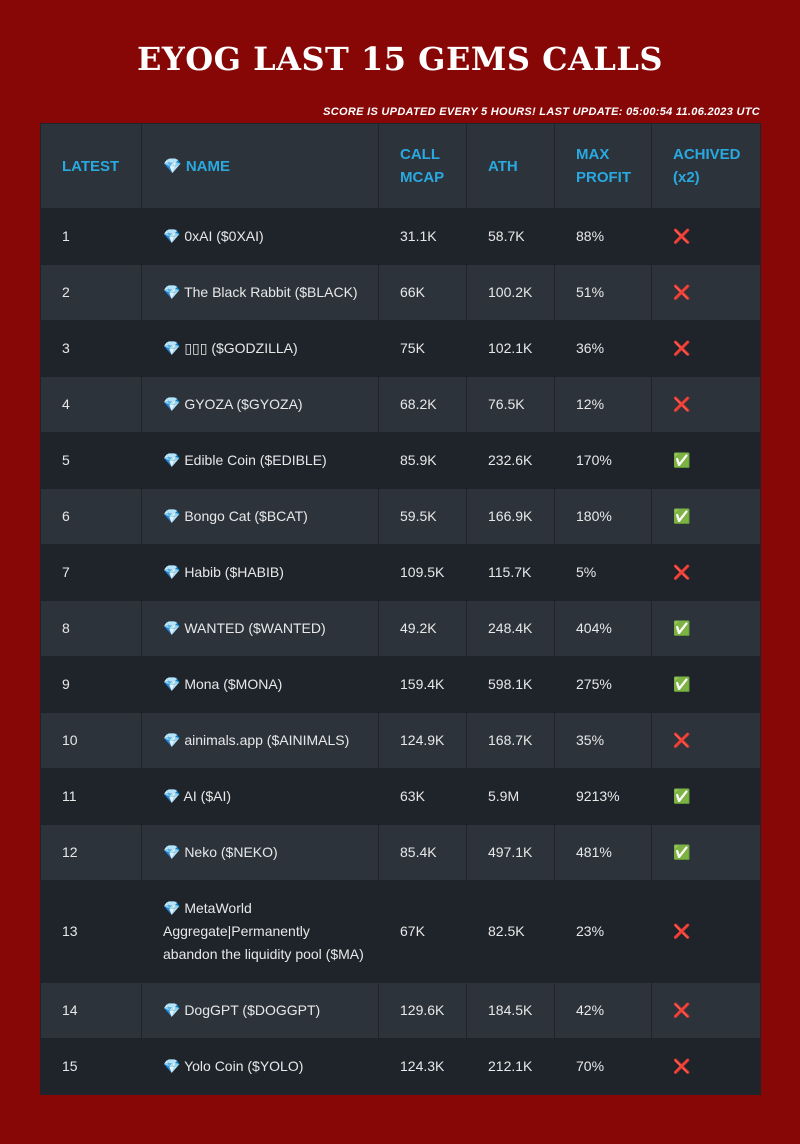 This screenshot has width=800, height=1144. I want to click on table-row: 6 💎 Bongo Cat ($BCAT) 59.5K 166.9K 180% ✅, so click(400, 516).